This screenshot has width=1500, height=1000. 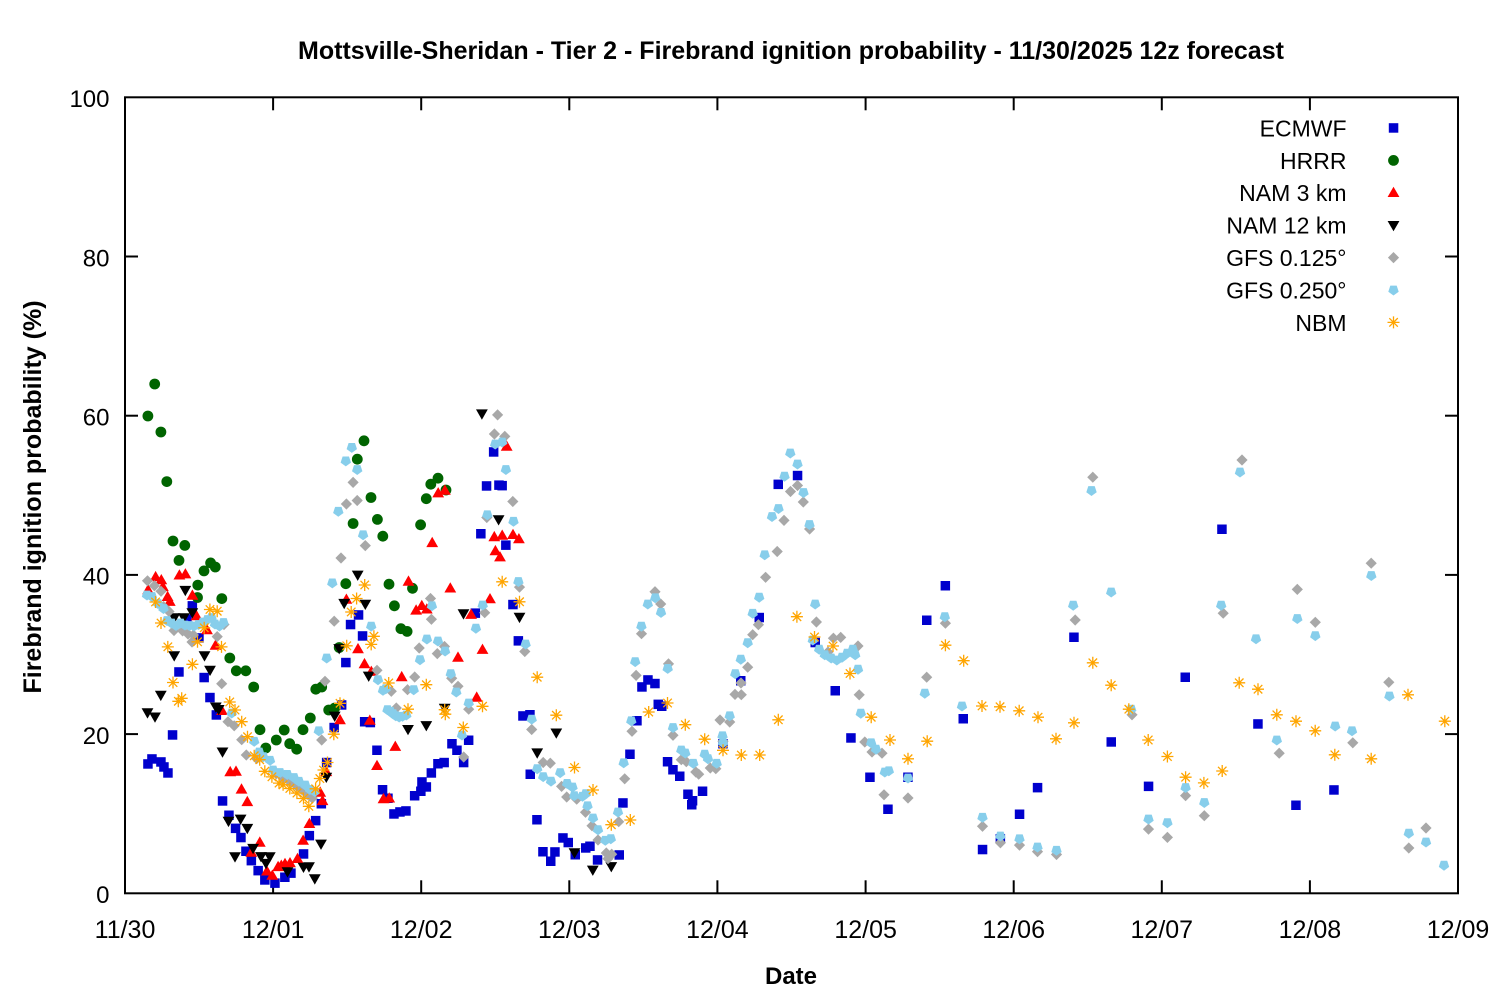 I want to click on svg-text: 0, so click(x=102, y=895).